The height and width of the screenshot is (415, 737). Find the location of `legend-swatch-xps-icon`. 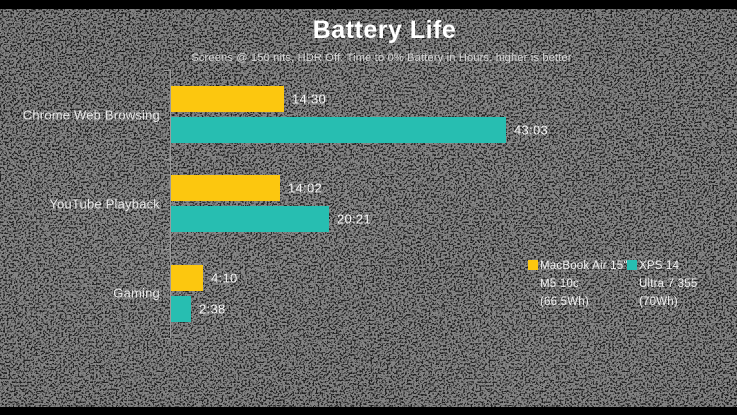

legend-swatch-xps-icon is located at coordinates (632, 265).